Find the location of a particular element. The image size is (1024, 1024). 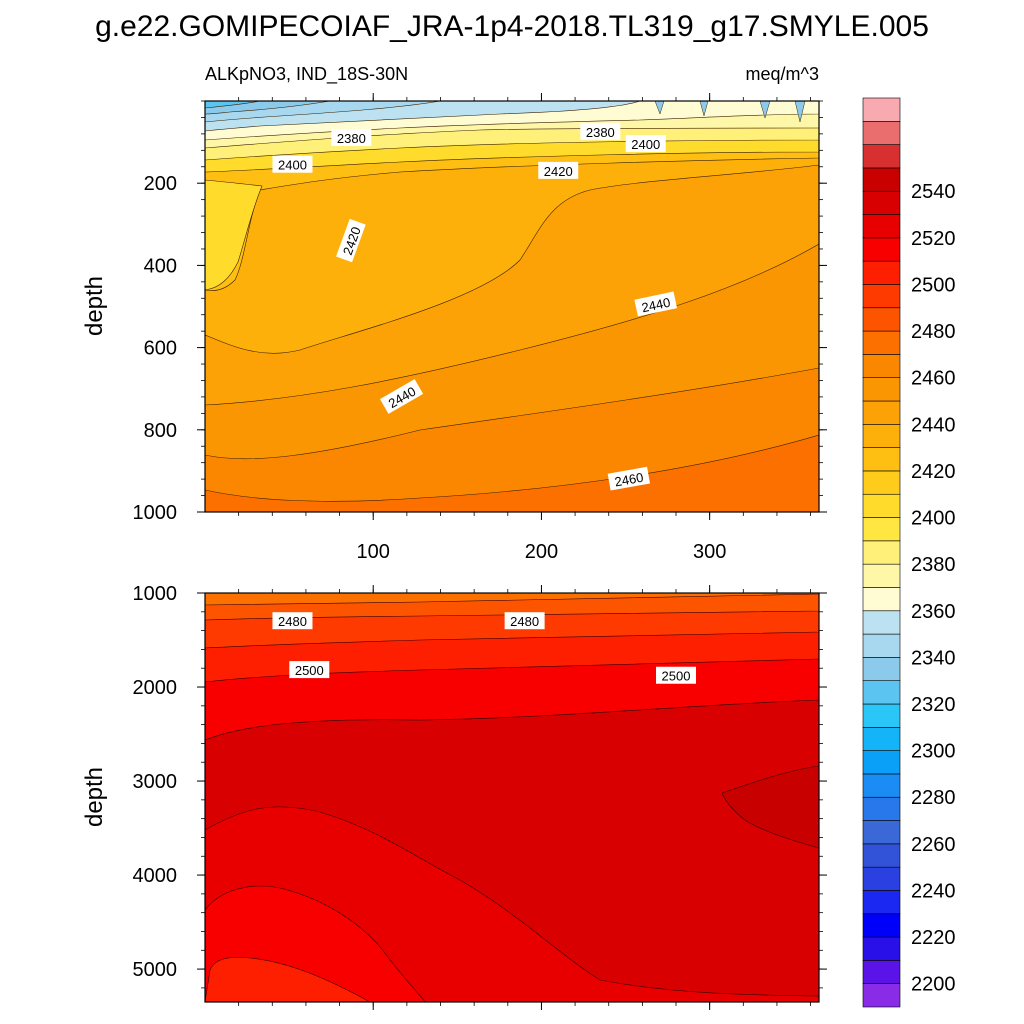

upper-xtick-label: 200 is located at coordinates (541, 552).